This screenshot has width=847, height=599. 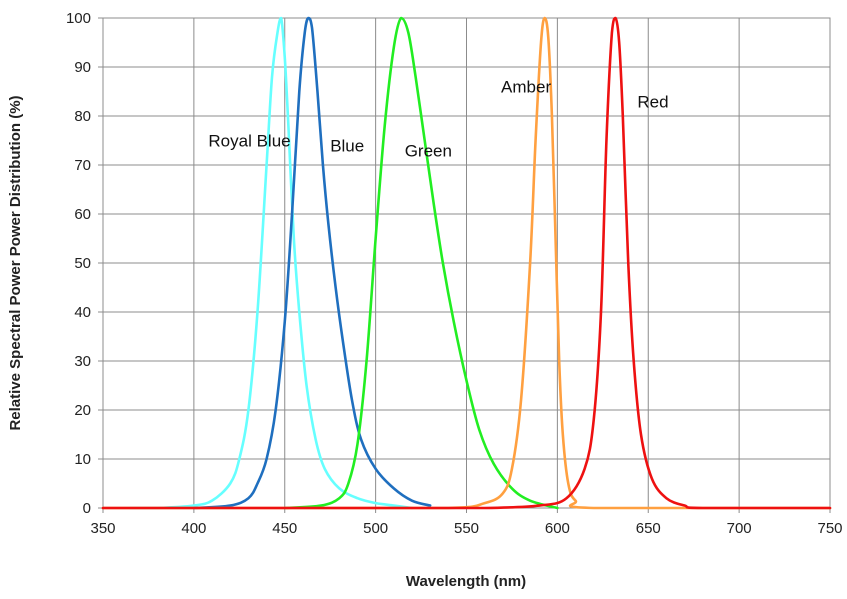 What do you see at coordinates (82, 459) in the screenshot?
I see `y-tick-label: 10` at bounding box center [82, 459].